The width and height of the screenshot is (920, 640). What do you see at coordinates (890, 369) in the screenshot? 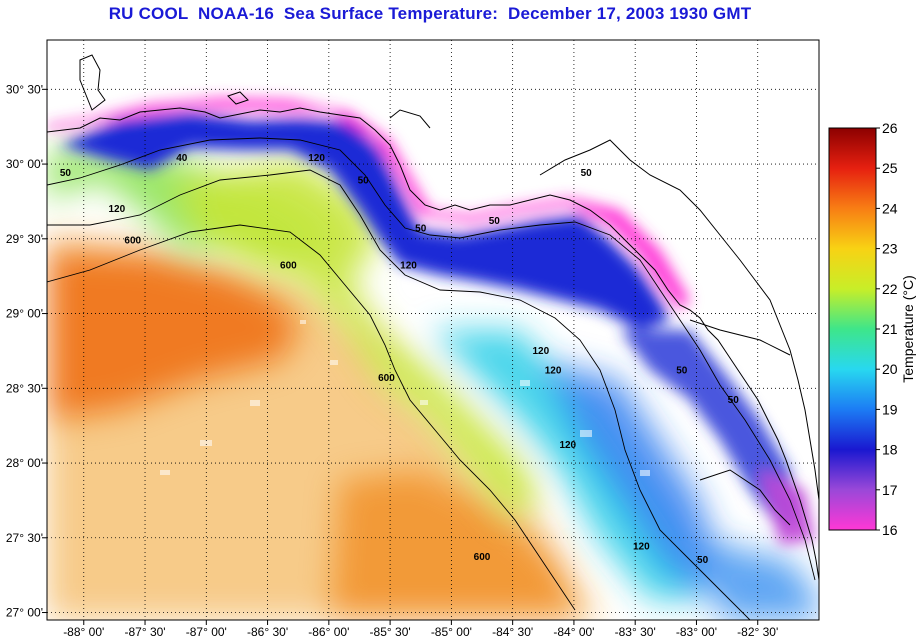
I see `colorbar-tick-label: 20` at bounding box center [890, 369].